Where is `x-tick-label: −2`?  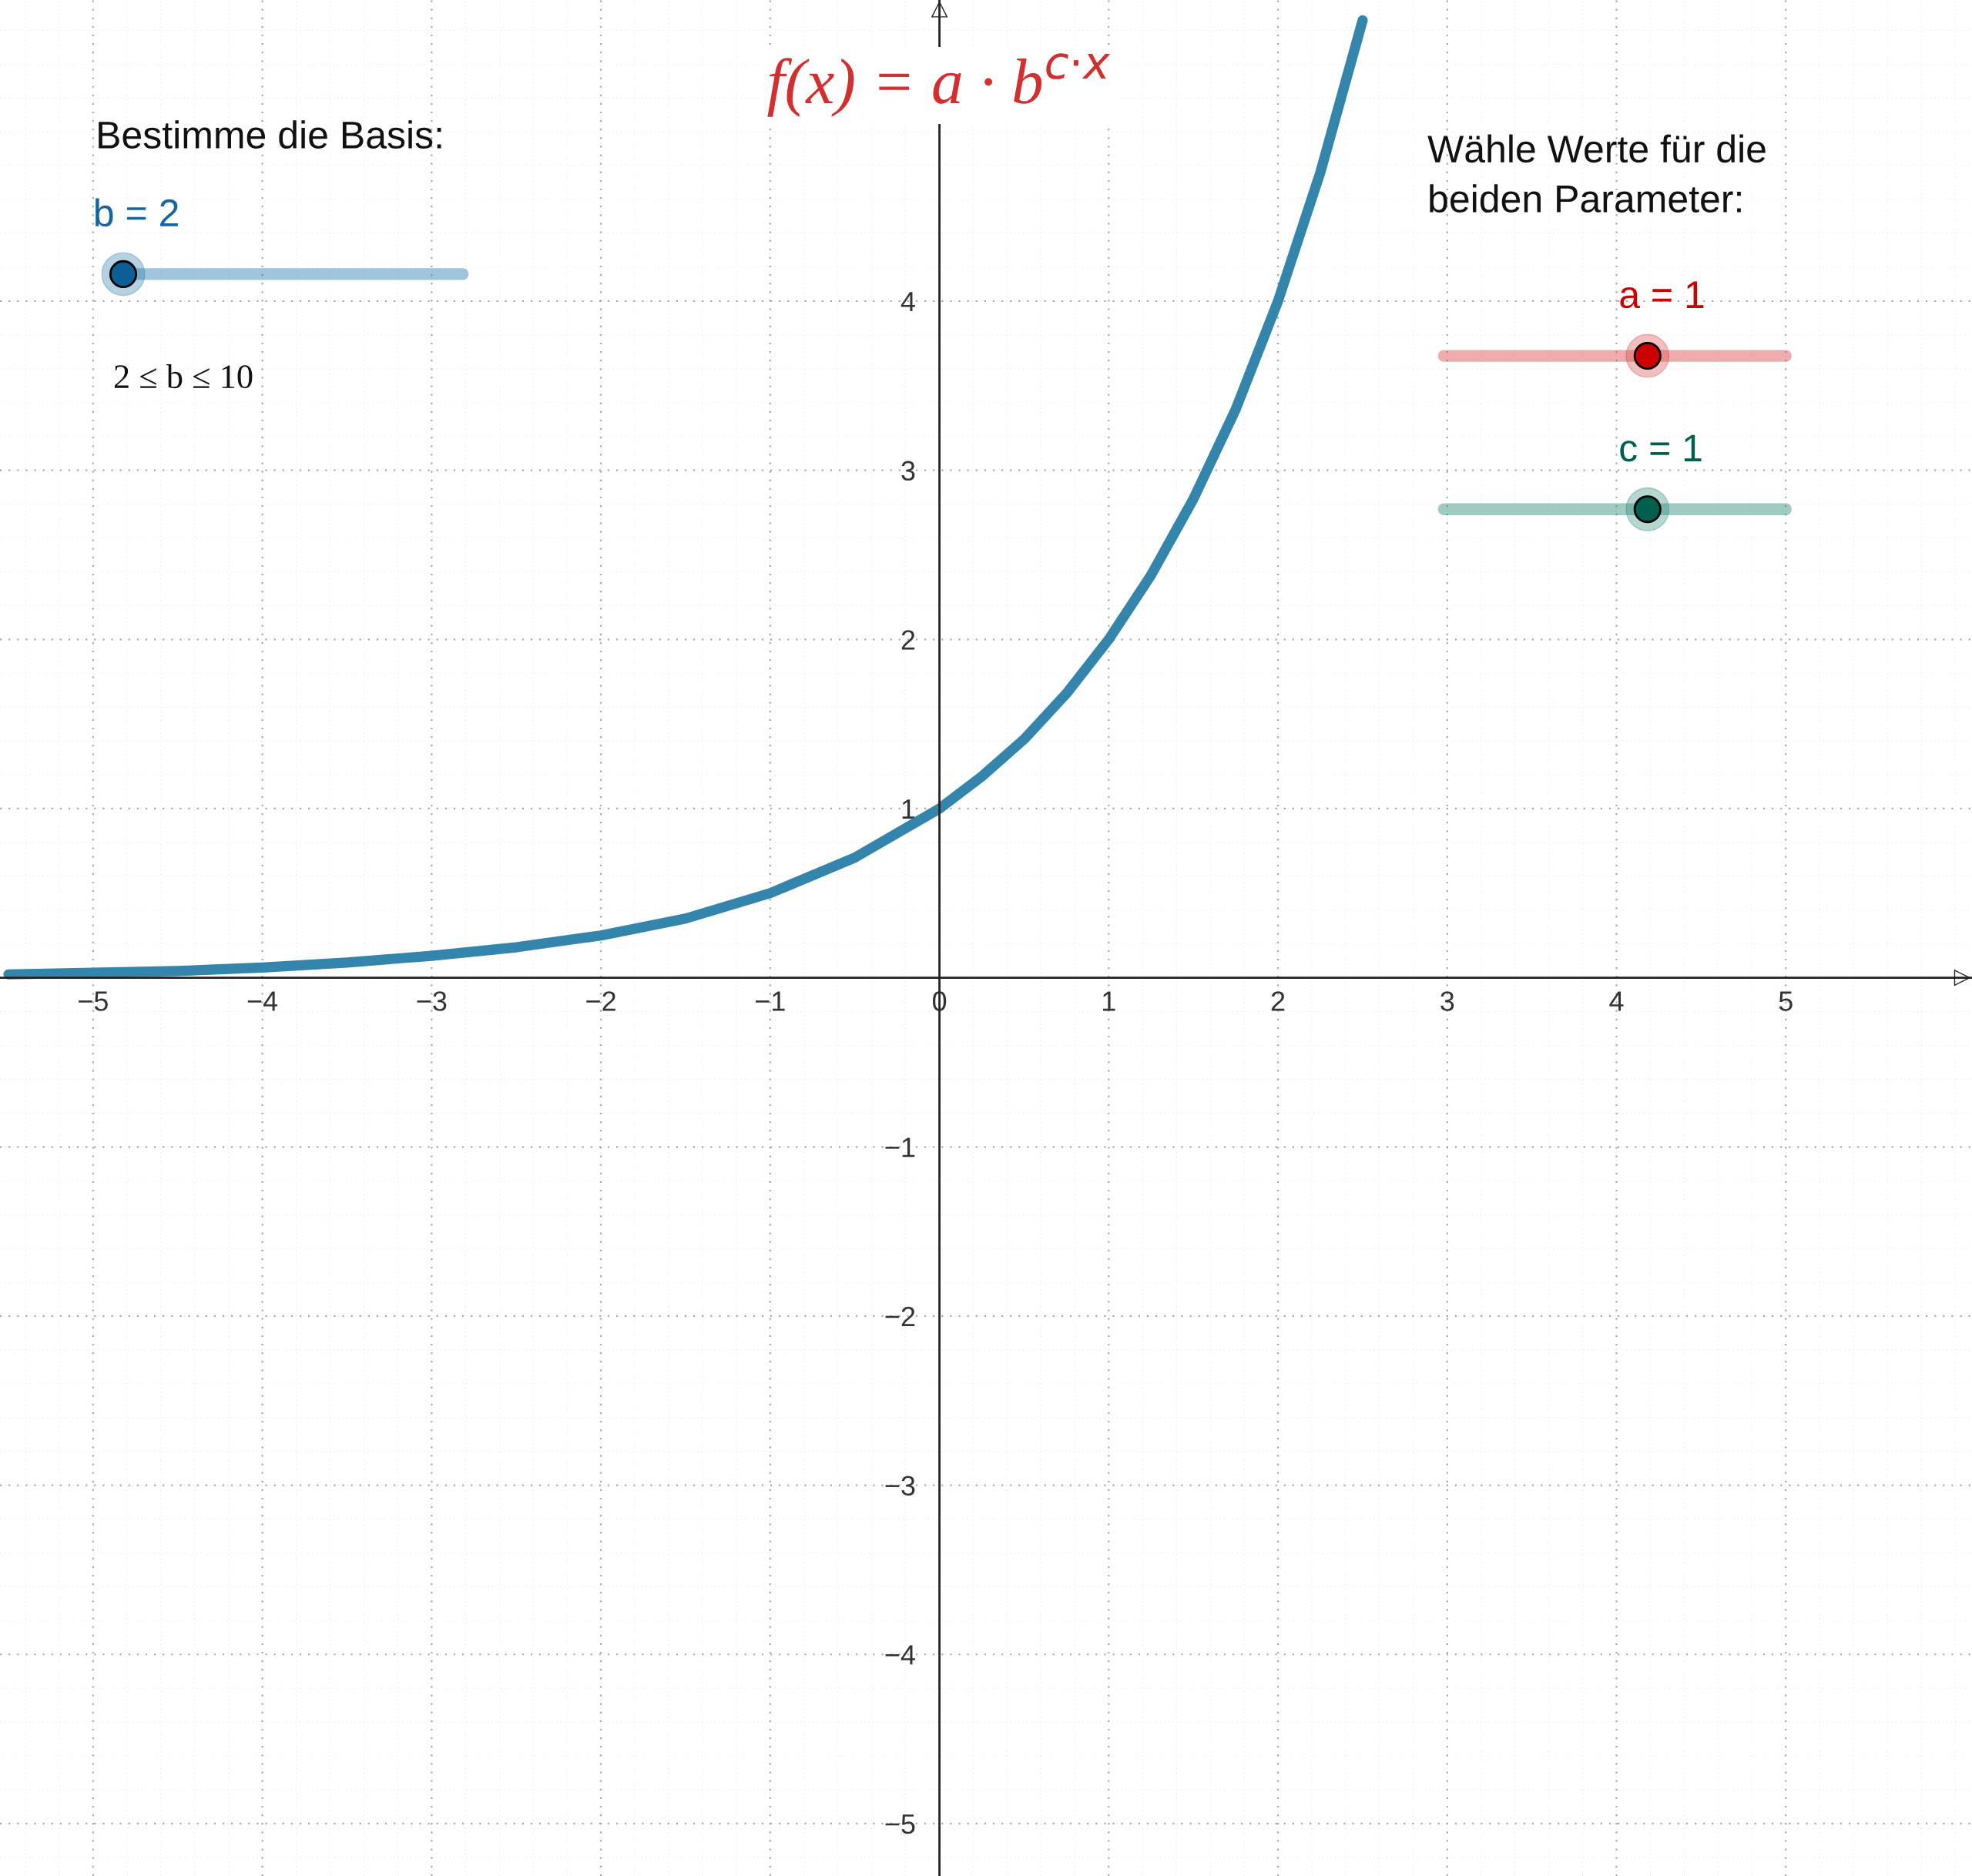
x-tick-label: −2 is located at coordinates (600, 1001).